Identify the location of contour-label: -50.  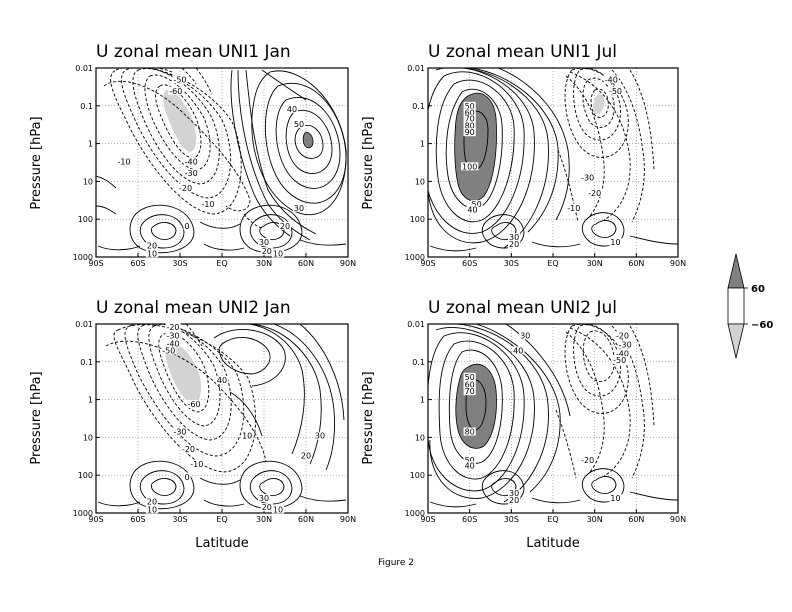
(619, 360).